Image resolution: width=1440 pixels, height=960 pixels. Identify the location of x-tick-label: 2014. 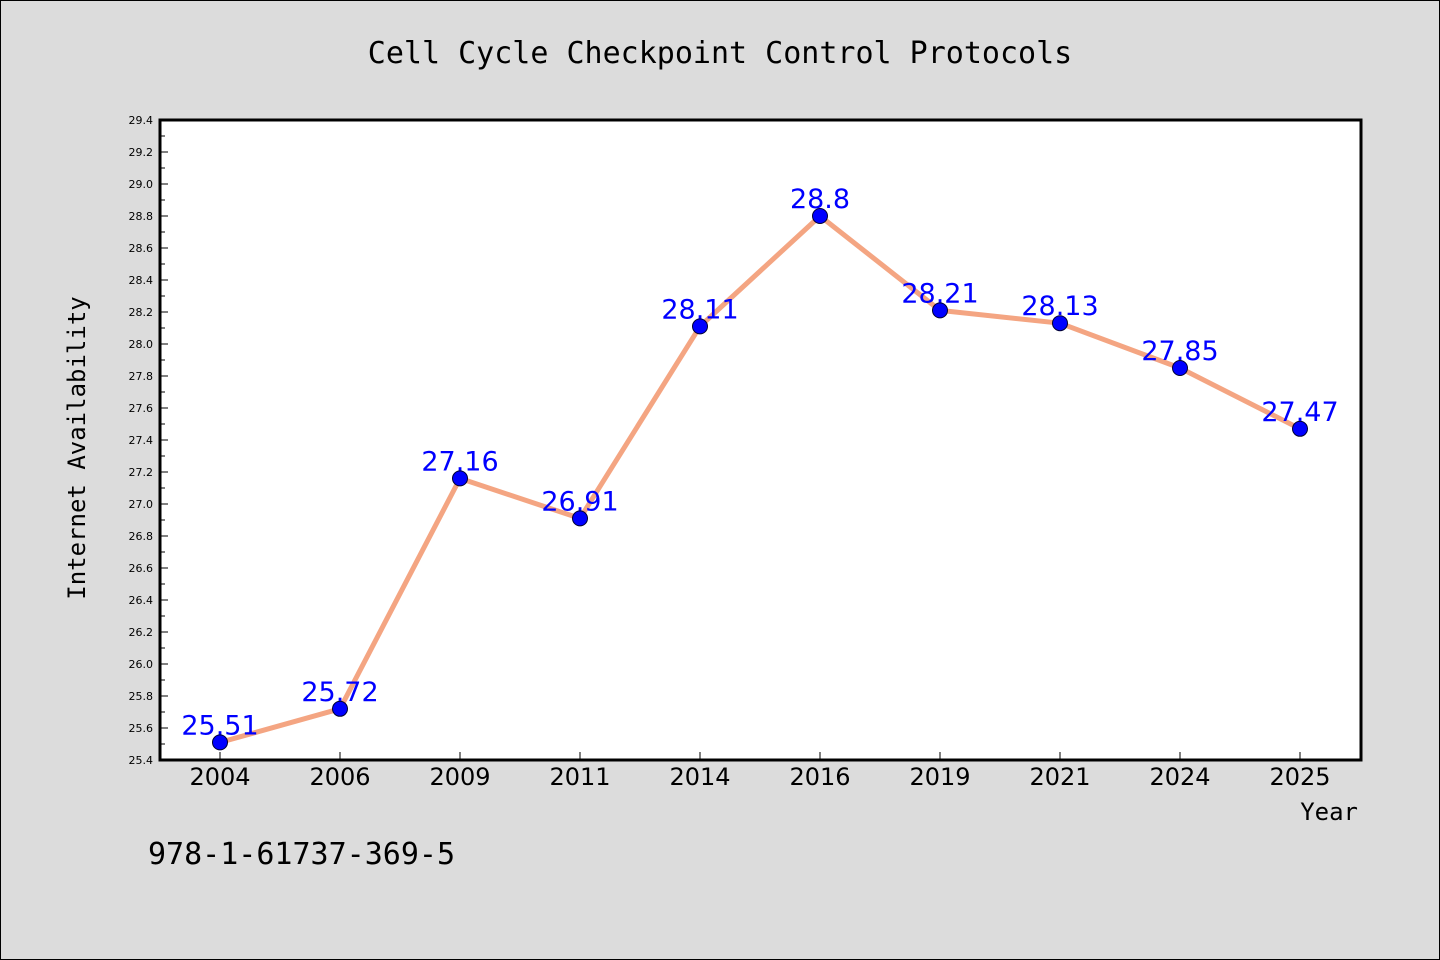
(699, 777).